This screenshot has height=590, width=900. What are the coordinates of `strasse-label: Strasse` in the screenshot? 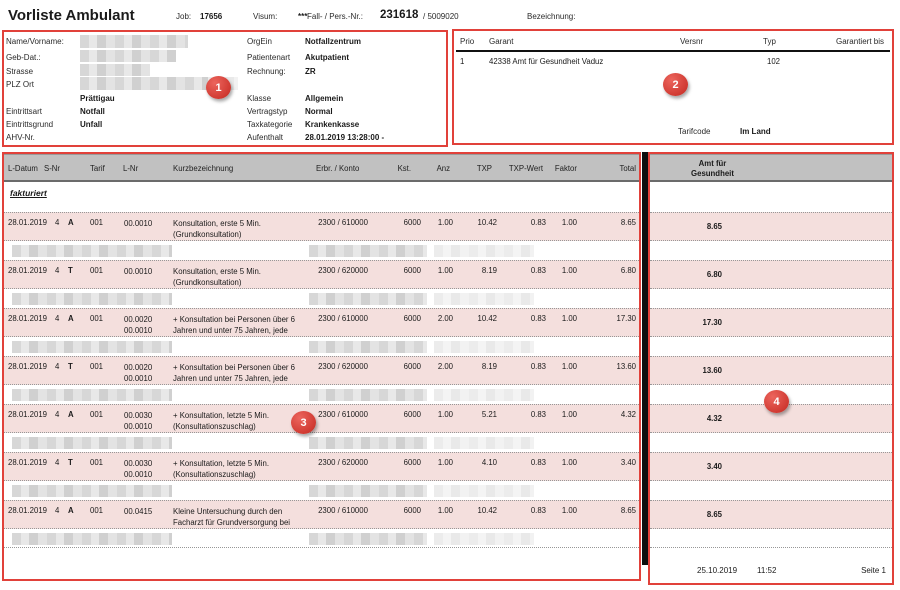 It's located at (20, 71).